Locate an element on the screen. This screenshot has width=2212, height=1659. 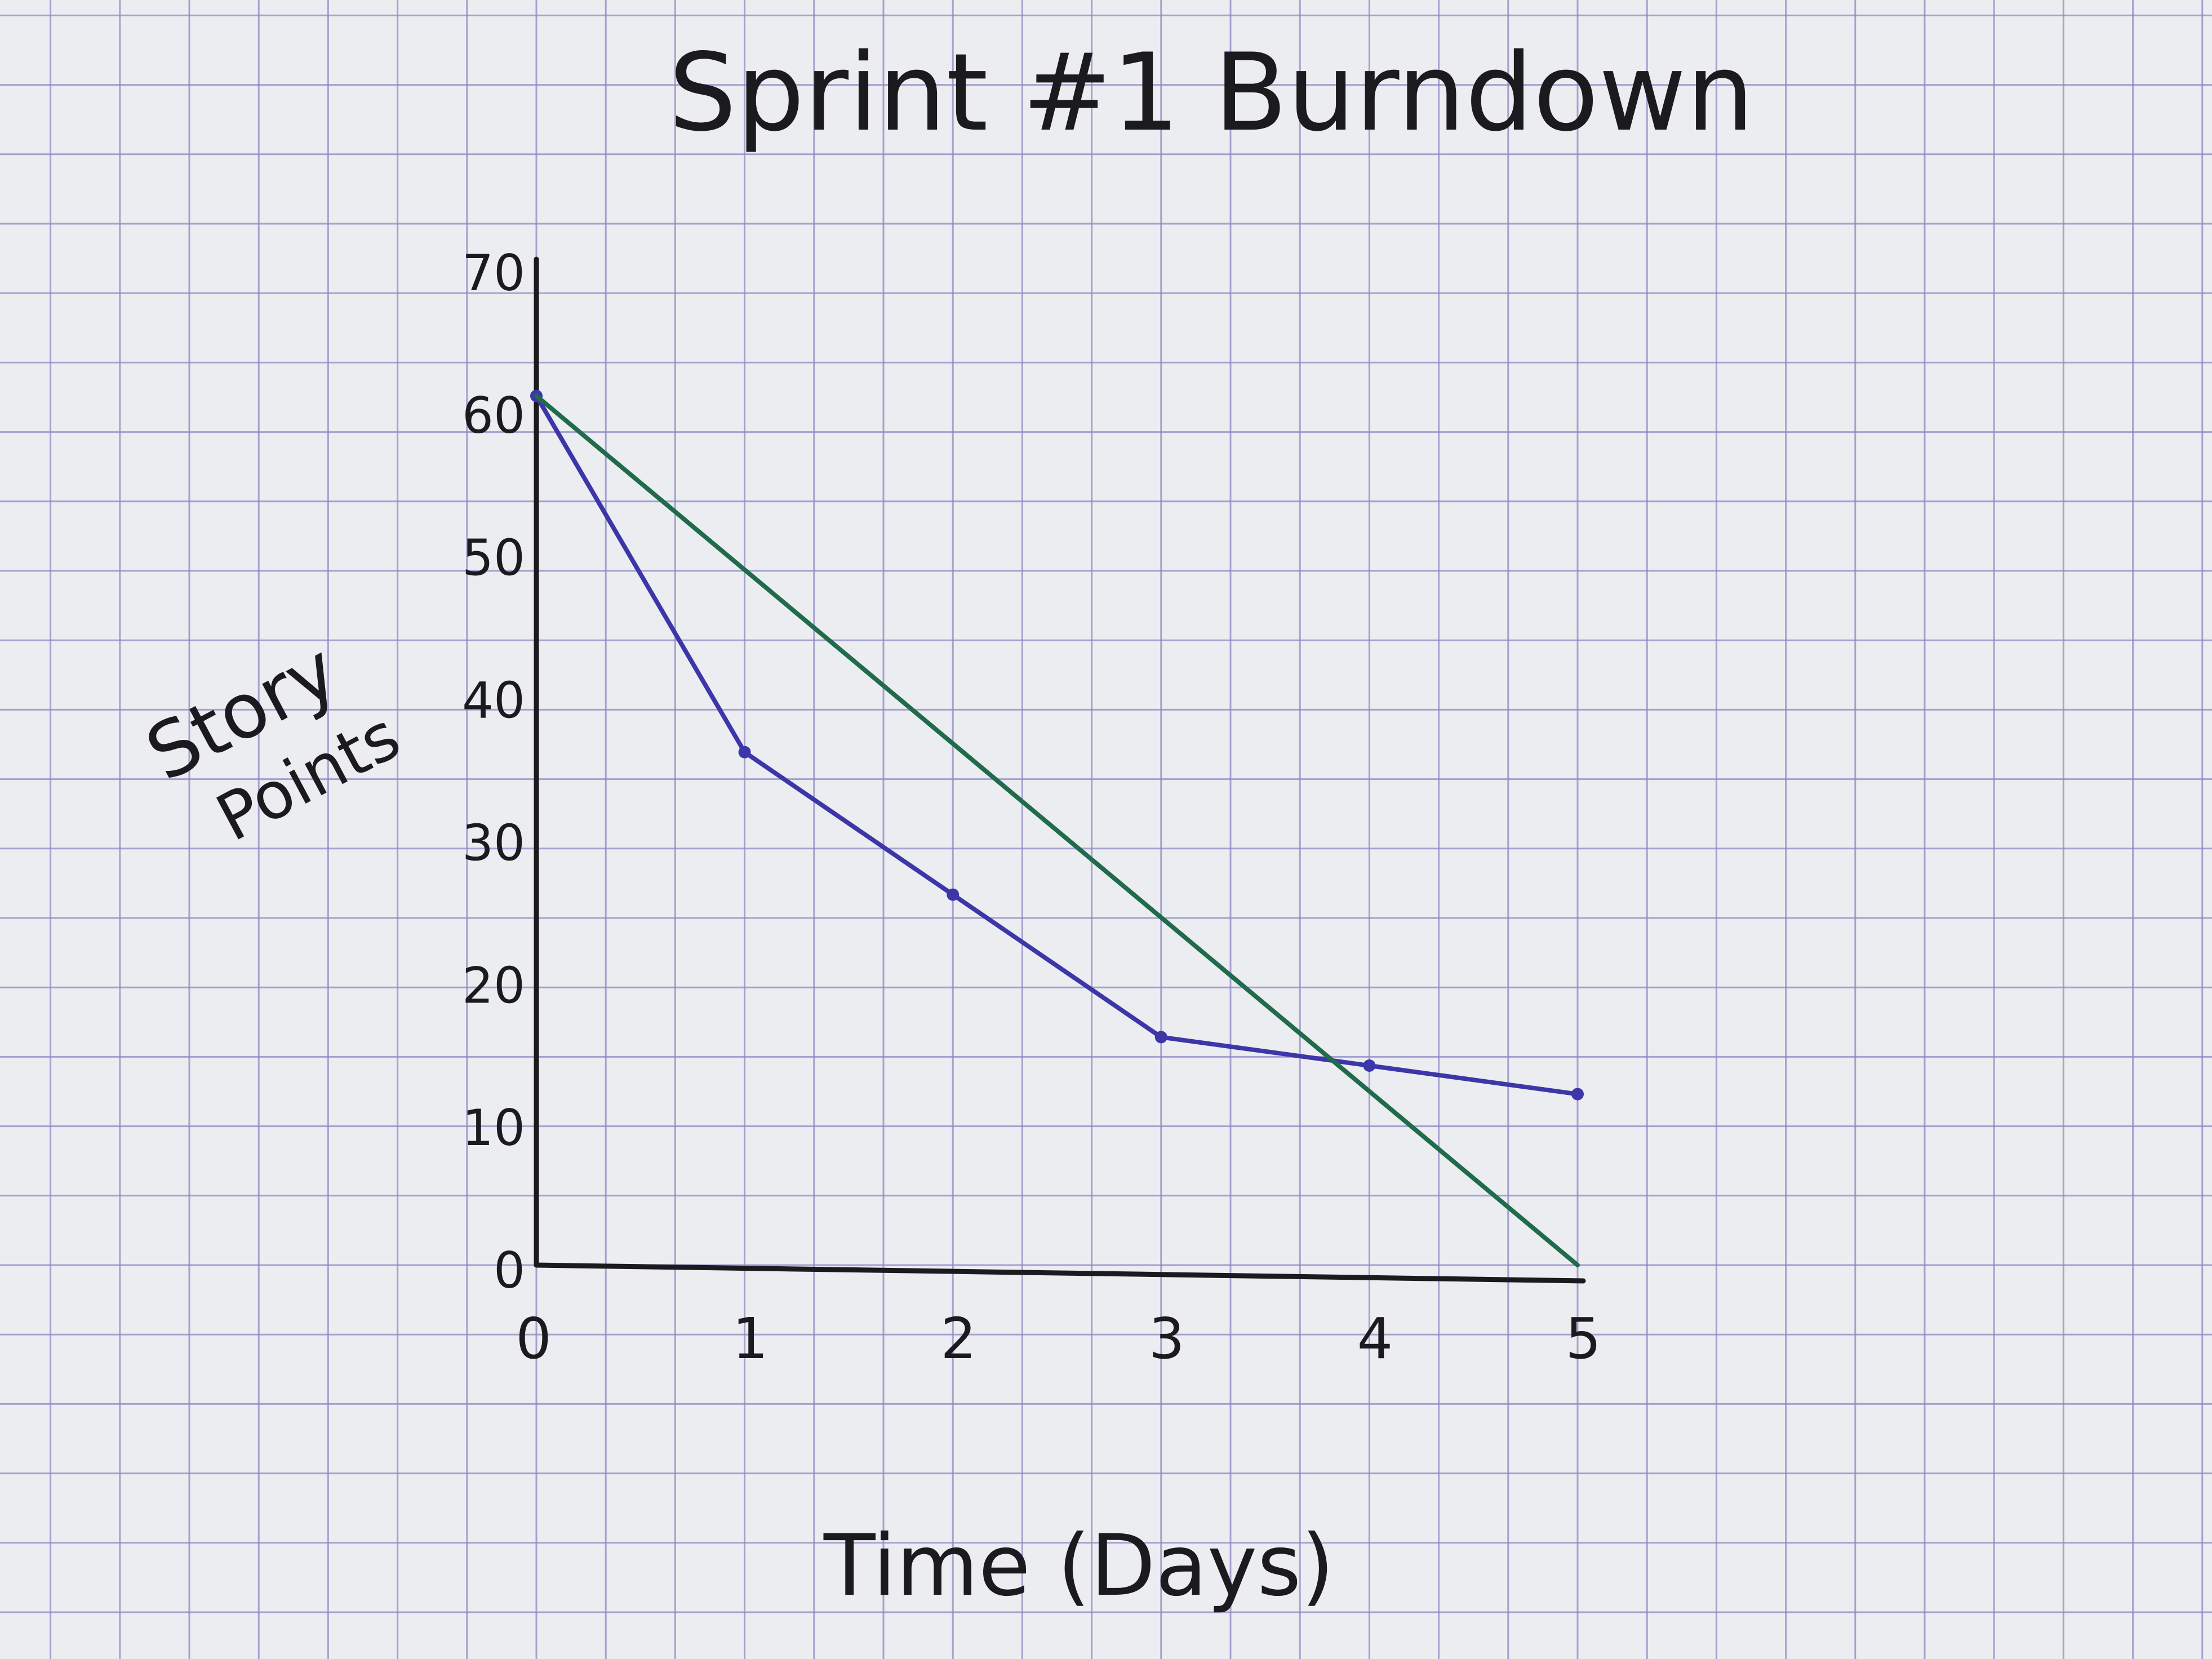
x-tick-label: 4 is located at coordinates (1375, 1339).